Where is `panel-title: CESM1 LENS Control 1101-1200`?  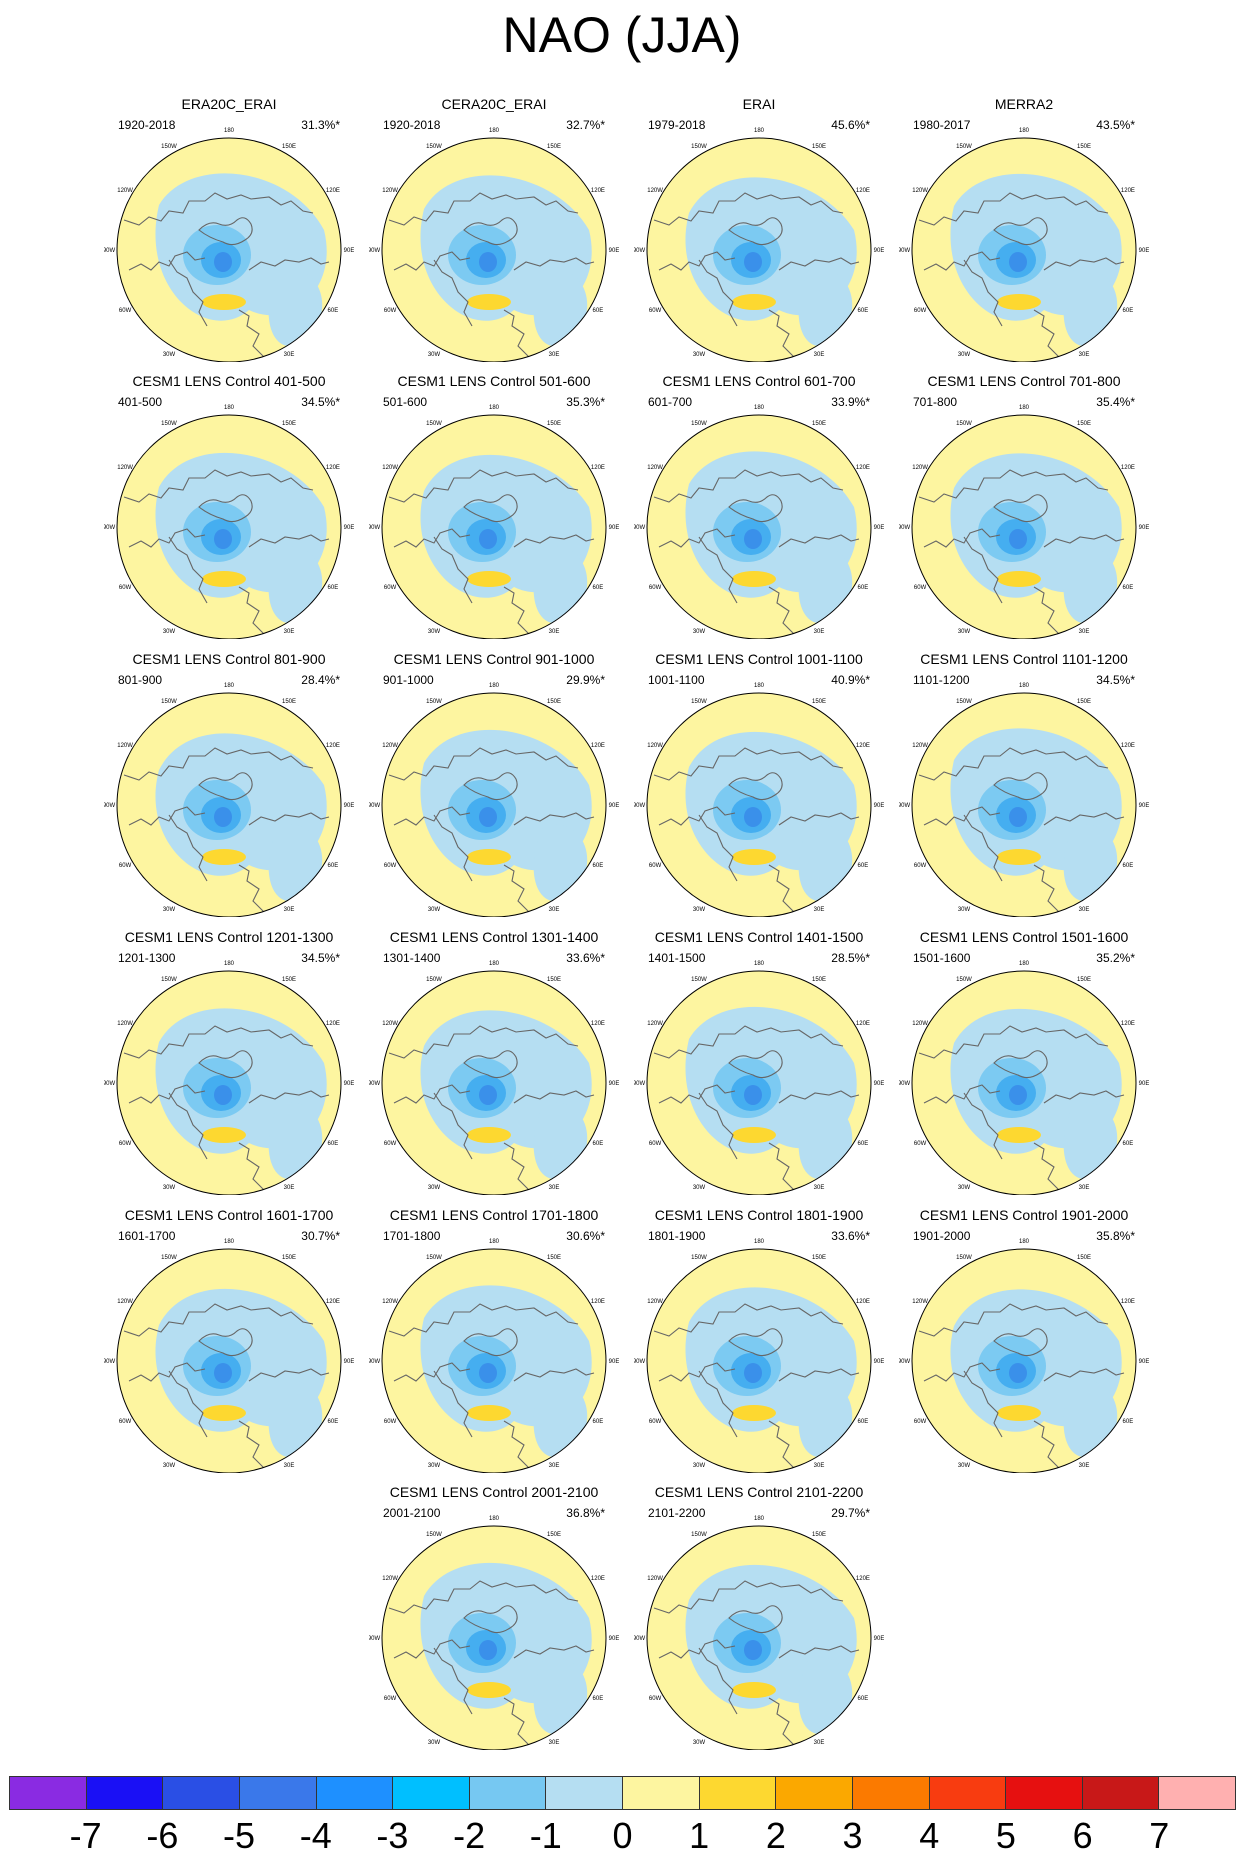 panel-title: CESM1 LENS Control 1101-1200 is located at coordinates (1024, 659).